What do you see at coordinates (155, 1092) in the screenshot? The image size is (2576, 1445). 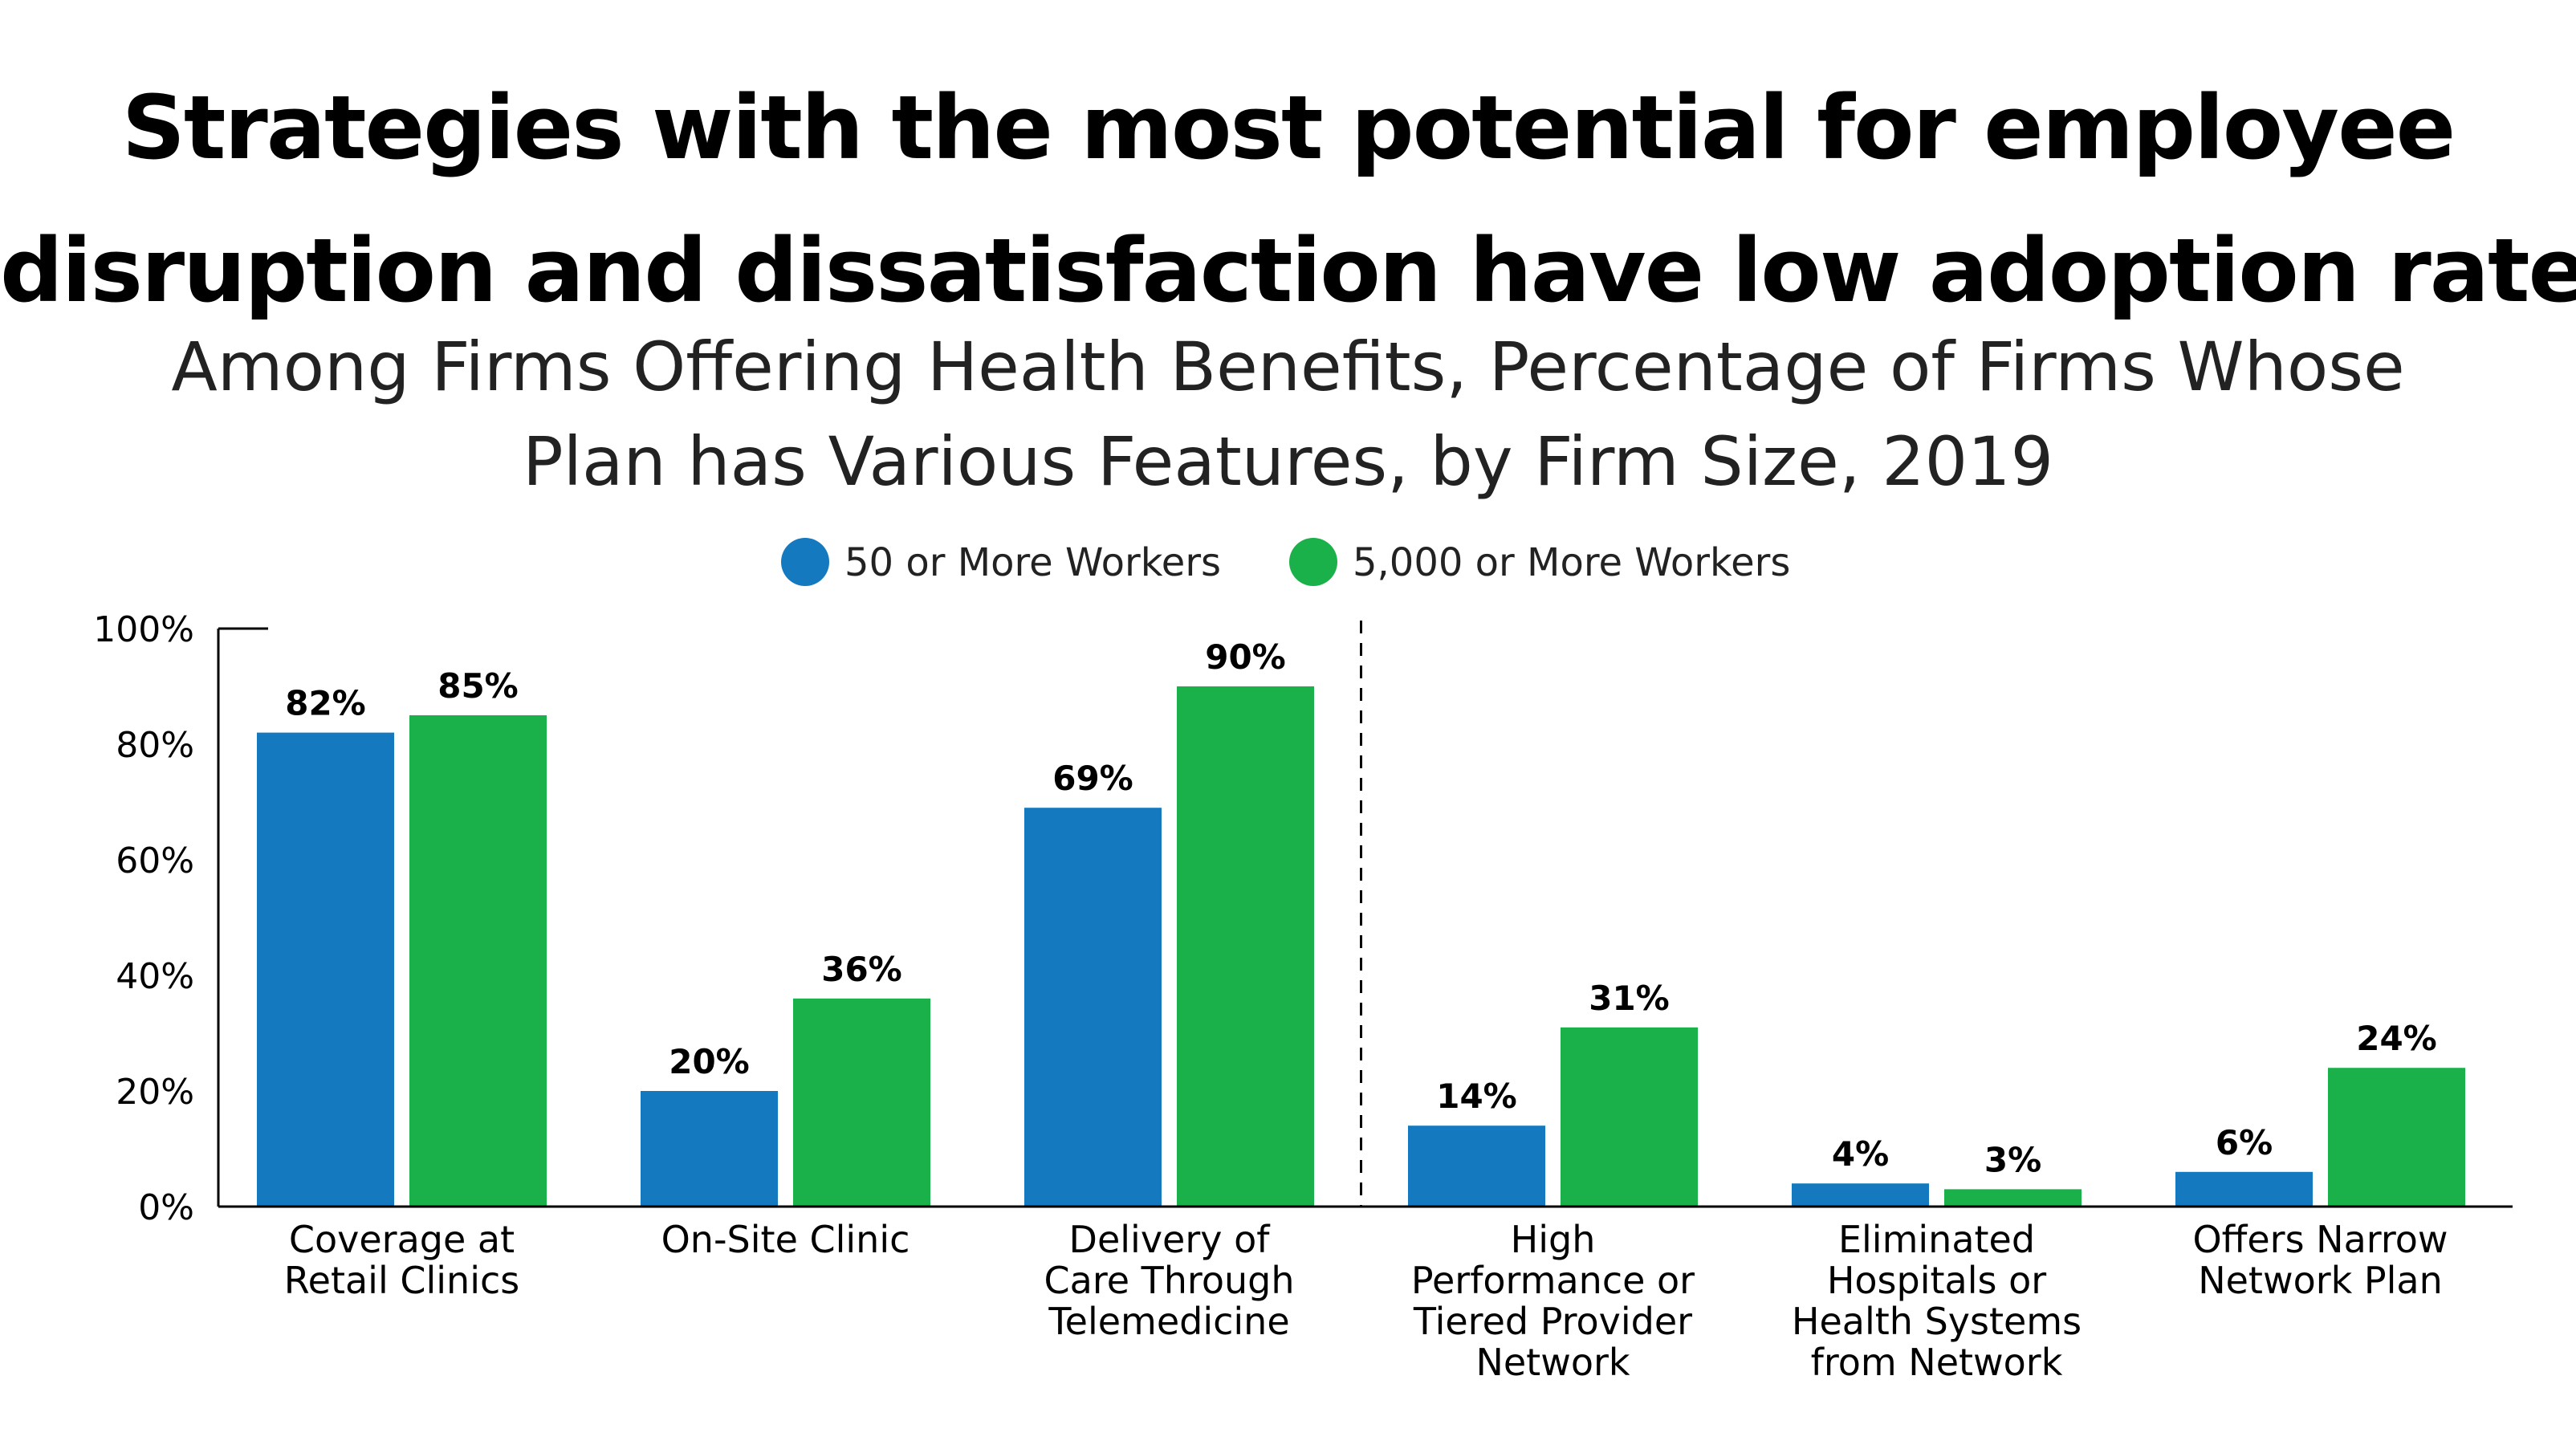 I see `y-tick-label: 20%` at bounding box center [155, 1092].